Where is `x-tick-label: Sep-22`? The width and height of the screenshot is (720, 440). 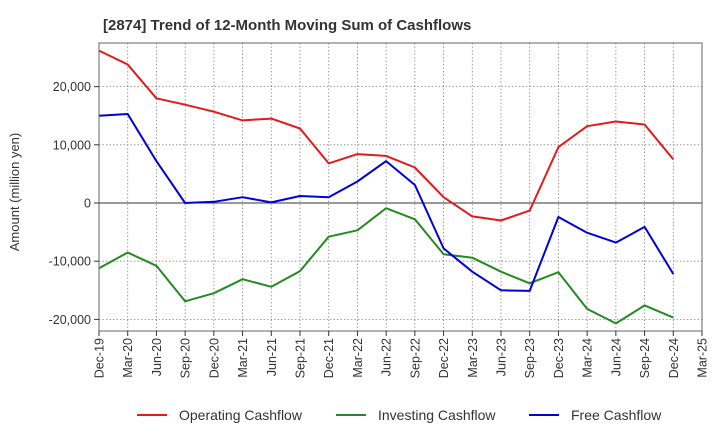 x-tick-label: Sep-22 is located at coordinates (415, 358).